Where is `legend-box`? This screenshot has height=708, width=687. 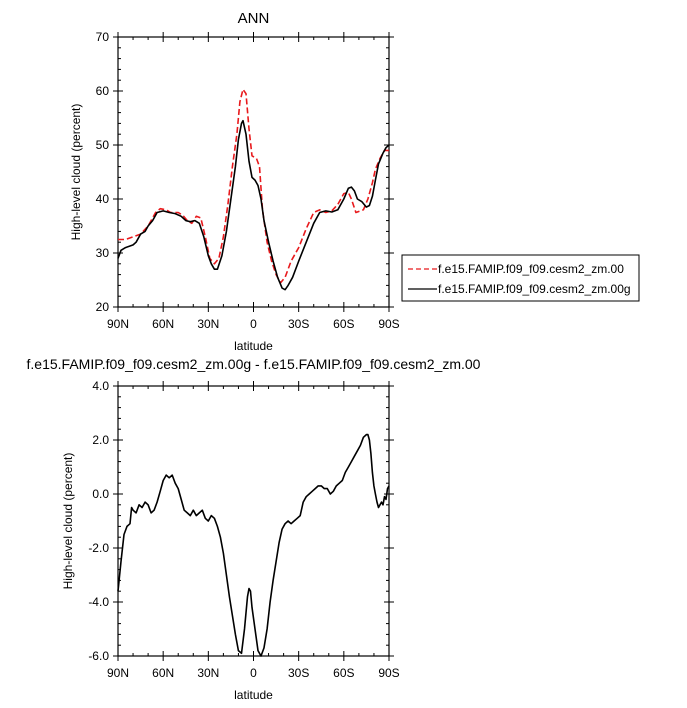
legend-box is located at coordinates (520, 278).